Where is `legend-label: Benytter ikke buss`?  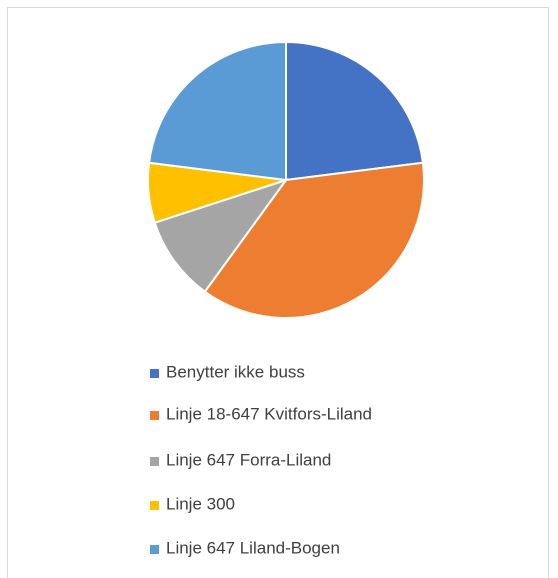 legend-label: Benytter ikke buss is located at coordinates (235, 371).